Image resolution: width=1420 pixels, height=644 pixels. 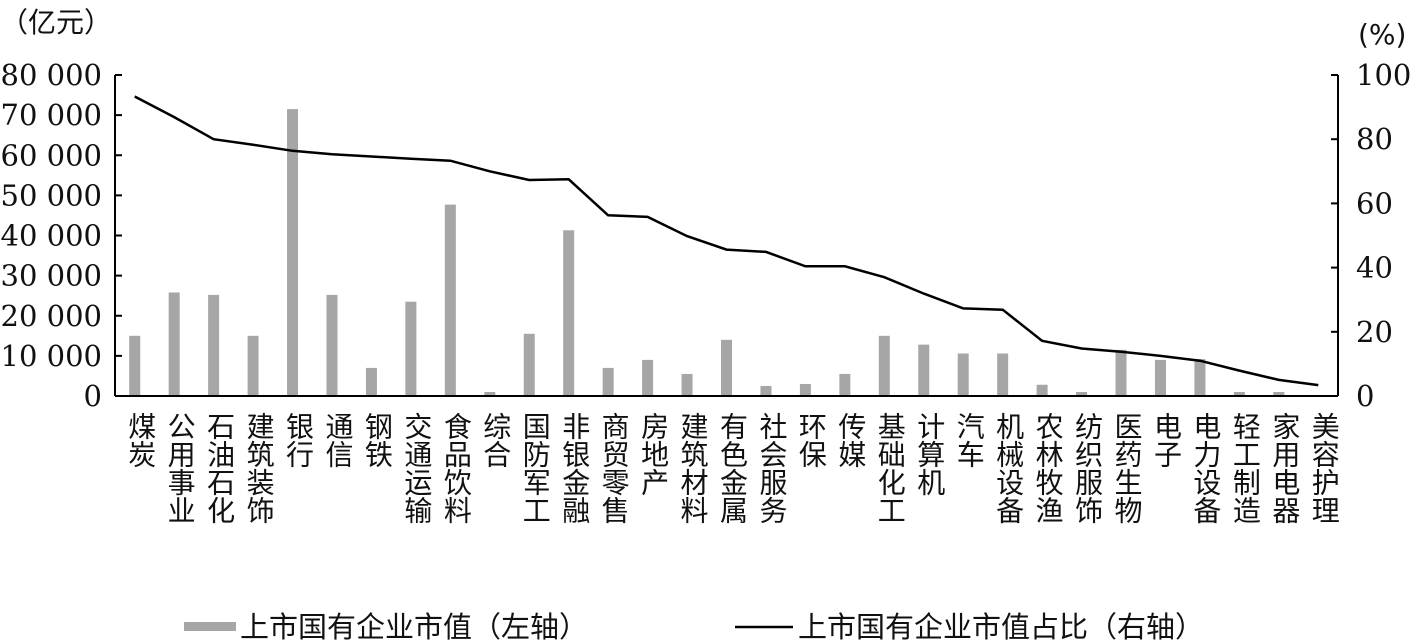 I want to click on category-label: 公用事业, so click(x=180, y=468).